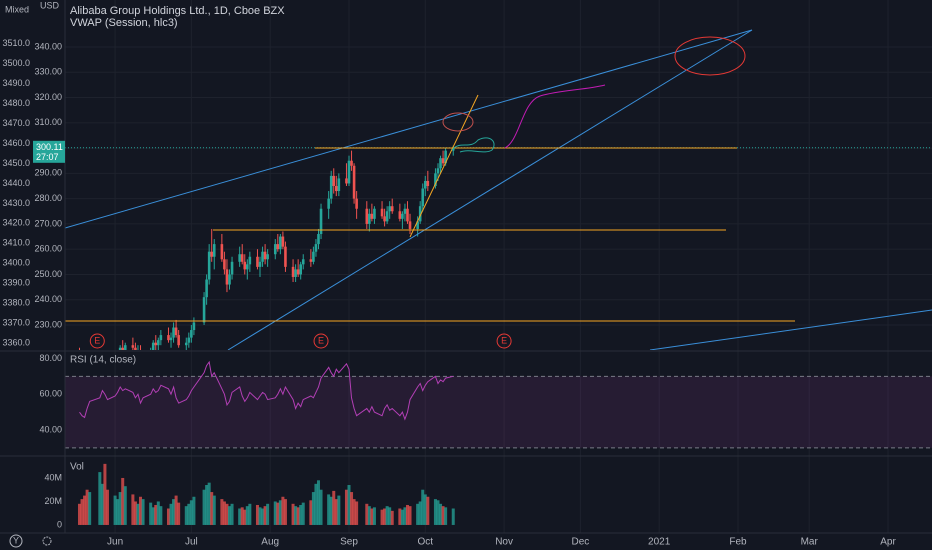 This screenshot has height=550, width=932. Describe the element at coordinates (48, 324) in the screenshot. I see `y-tick-label: 230.00` at that location.